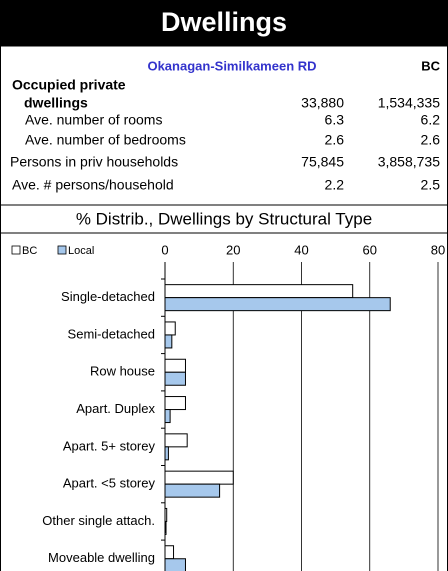 This screenshot has width=448, height=571. Describe the element at coordinates (301, 249) in the screenshot. I see `x-tick-label: 40` at that location.